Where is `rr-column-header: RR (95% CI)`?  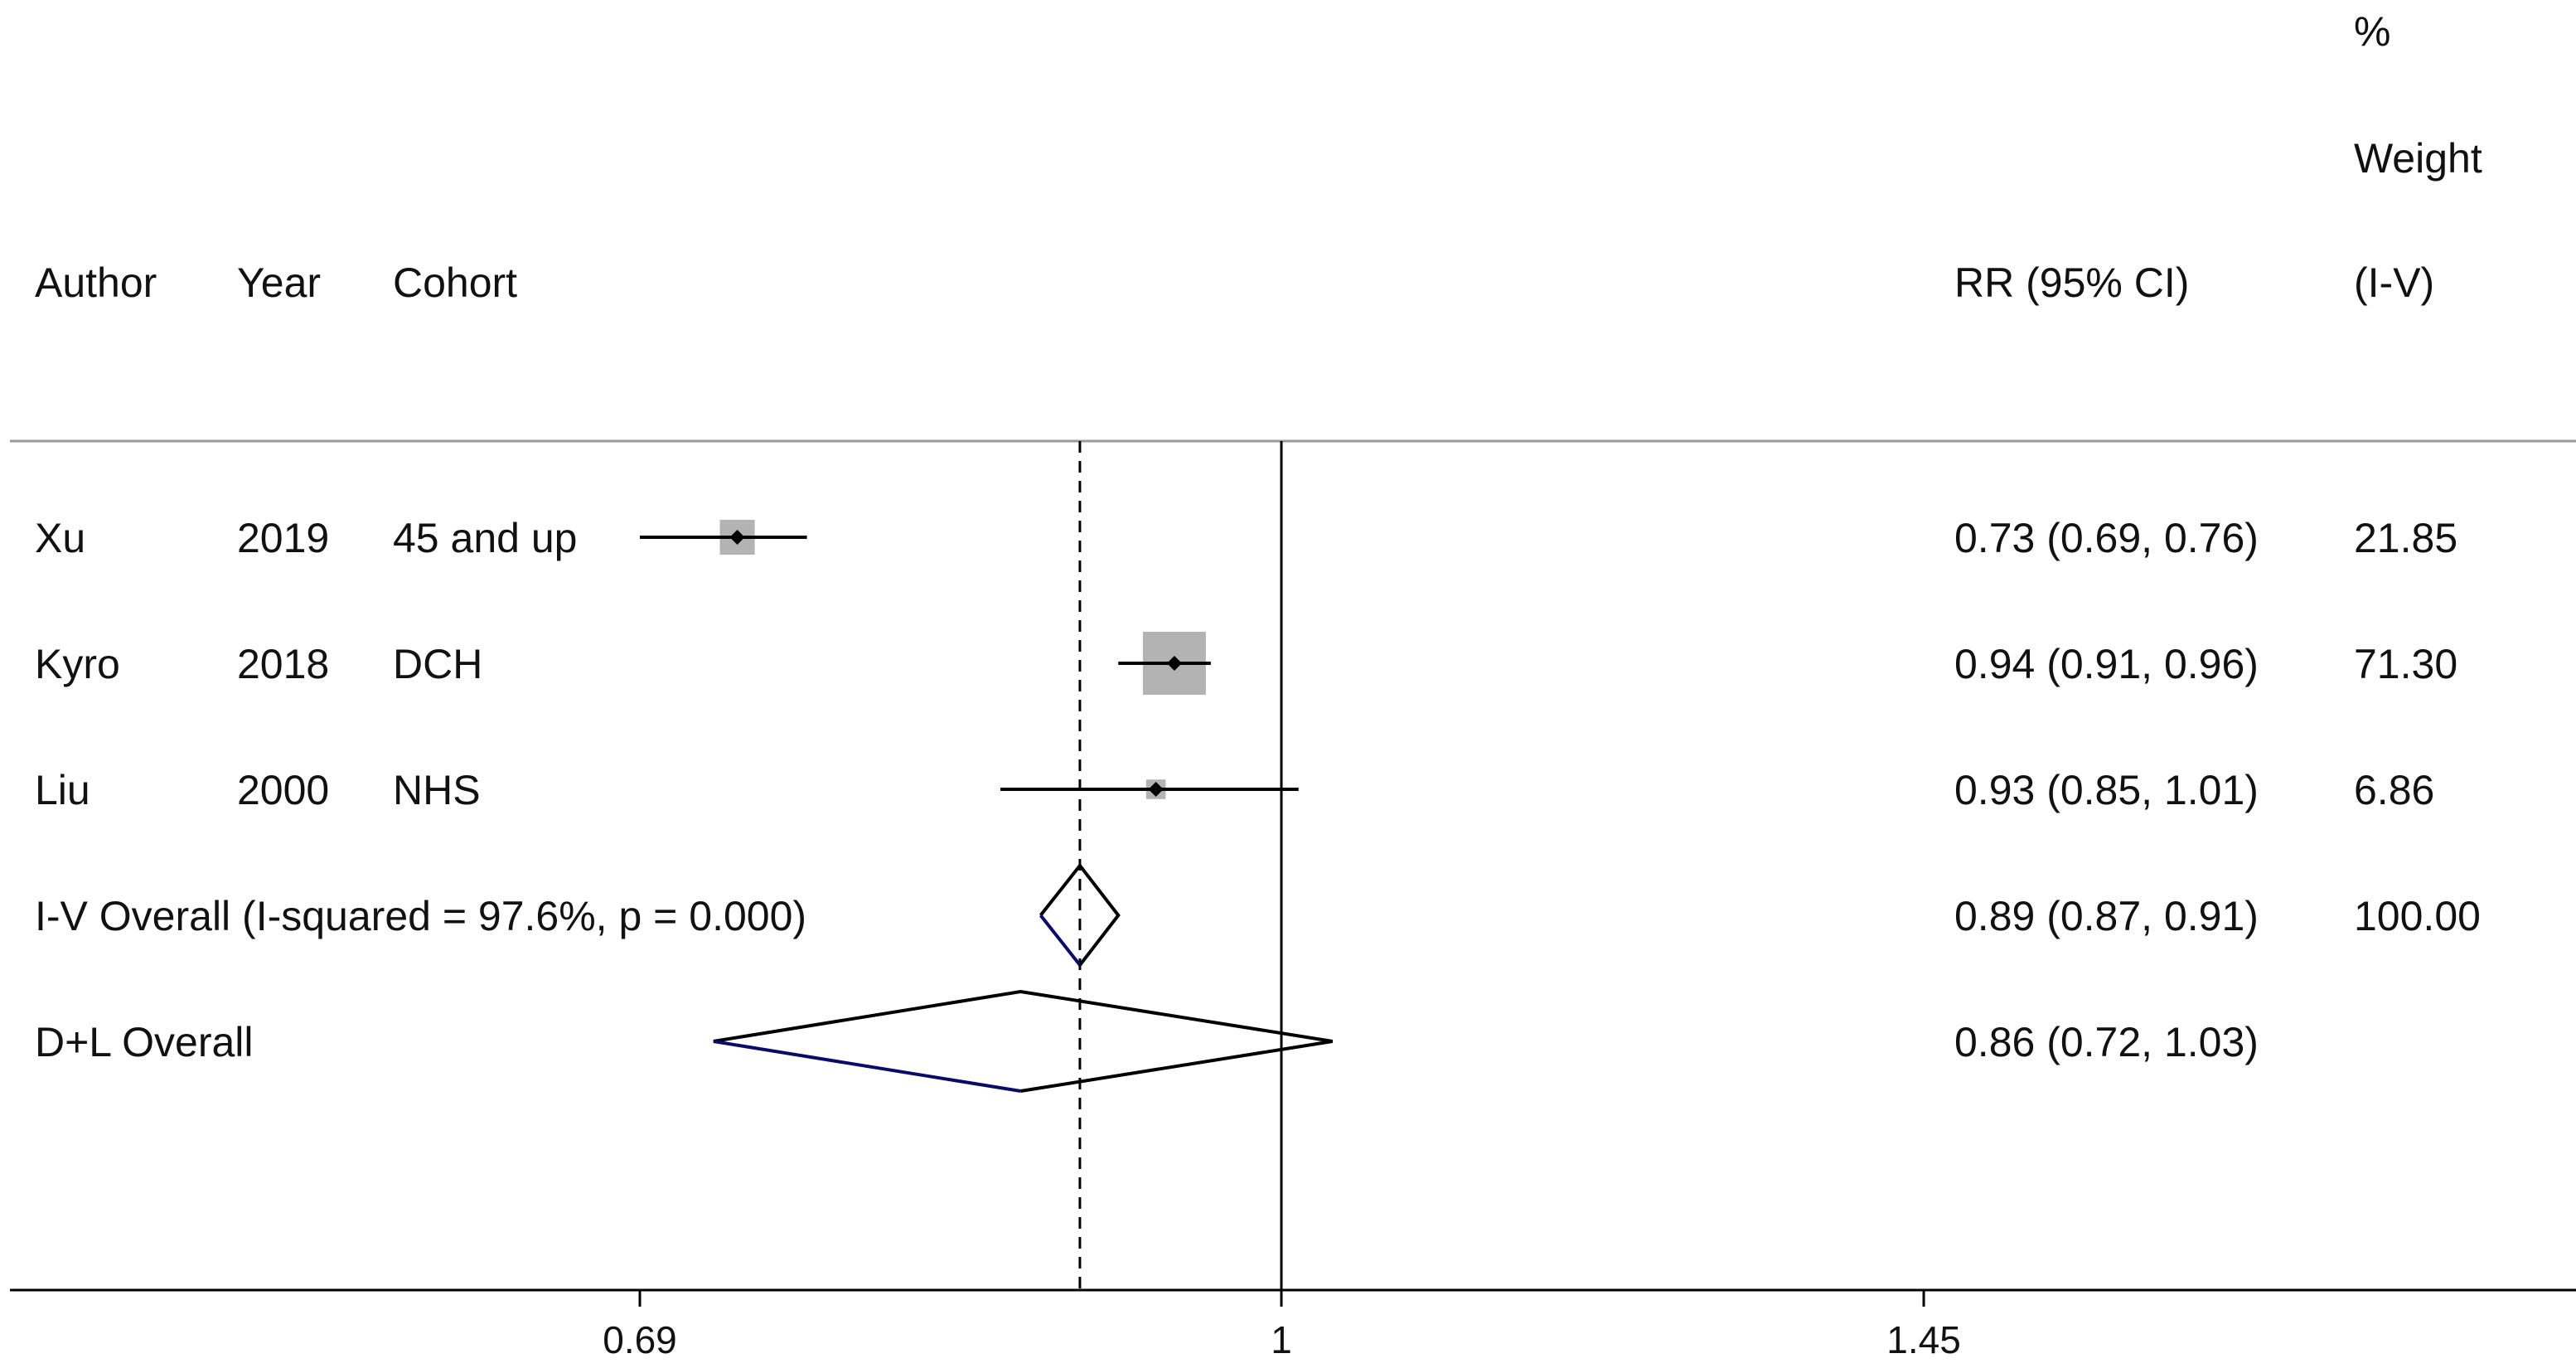
rr-column-header: RR (95% CI) is located at coordinates (2071, 283).